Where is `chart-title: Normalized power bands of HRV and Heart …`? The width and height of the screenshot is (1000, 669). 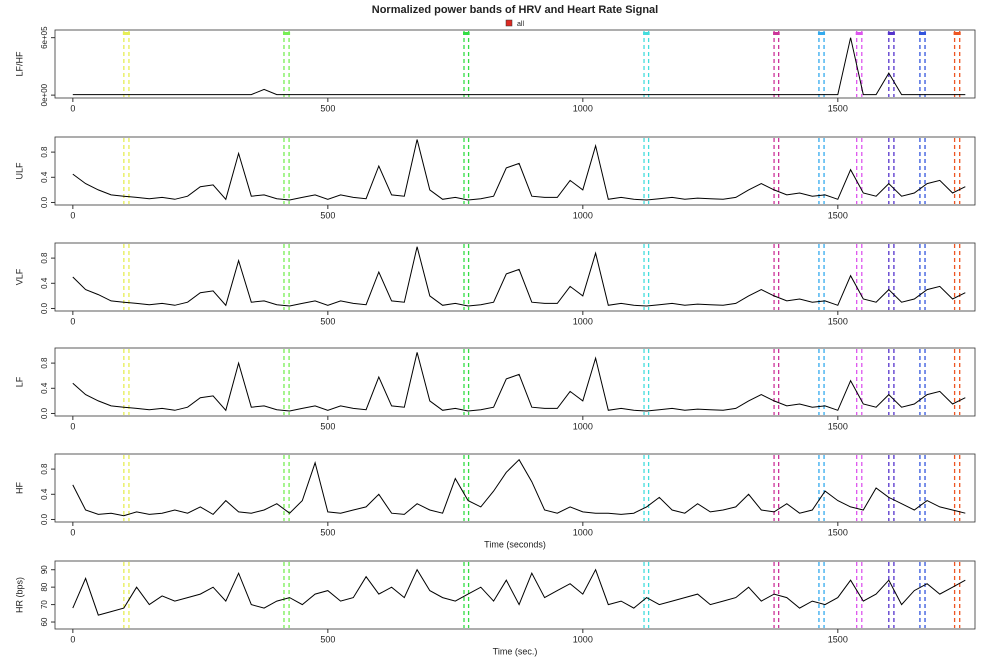 chart-title: Normalized power bands of HRV and Heart … is located at coordinates (515, 10).